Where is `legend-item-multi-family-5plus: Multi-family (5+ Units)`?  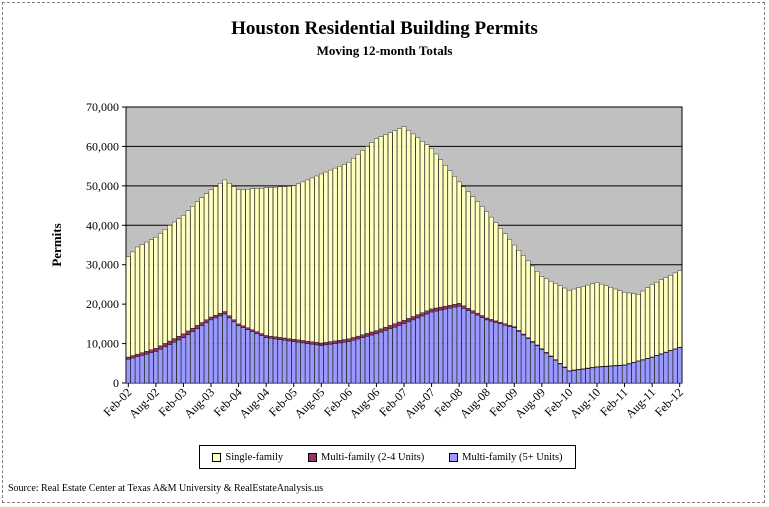
legend-item-multi-family-5plus: Multi-family (5+ Units) is located at coordinates (506, 457).